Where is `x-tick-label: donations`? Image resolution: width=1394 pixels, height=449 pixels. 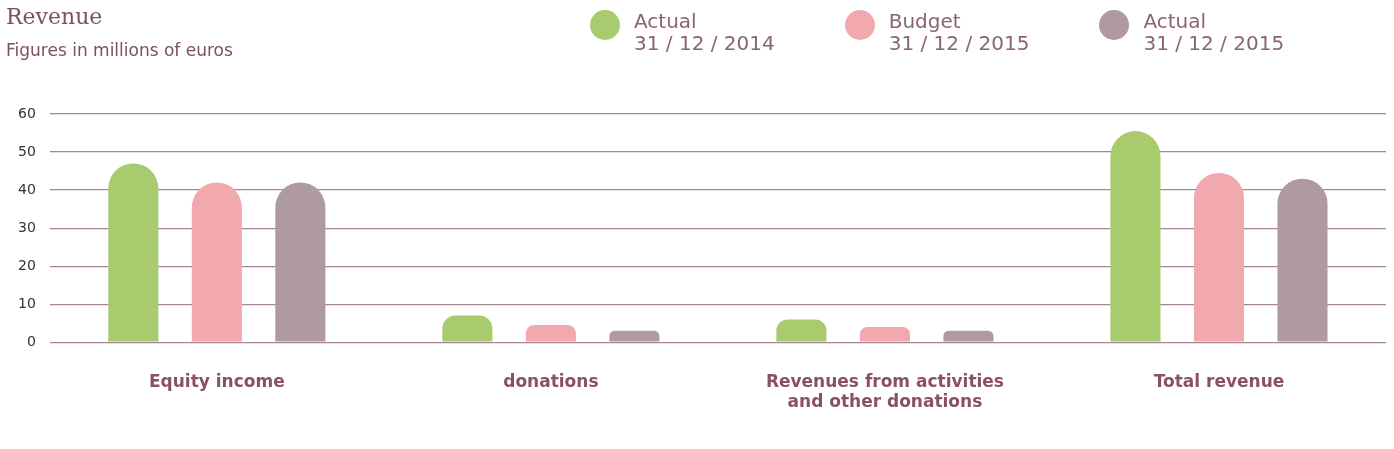
x-tick-label: donations is located at coordinates (551, 380).